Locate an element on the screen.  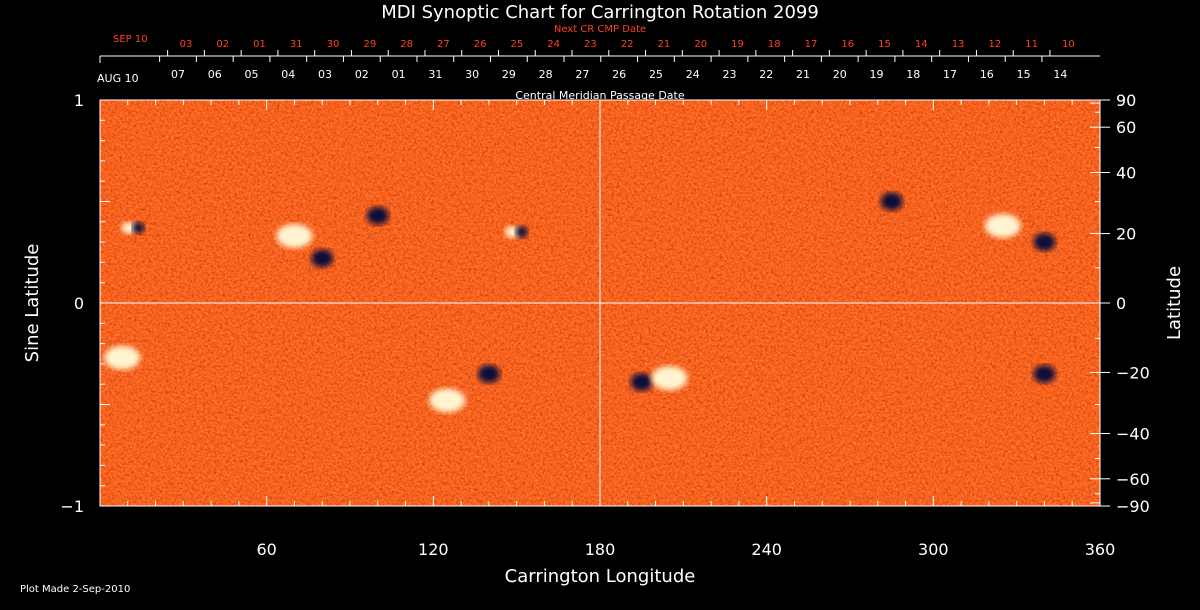
cmp-date-label: 04 is located at coordinates (288, 74).